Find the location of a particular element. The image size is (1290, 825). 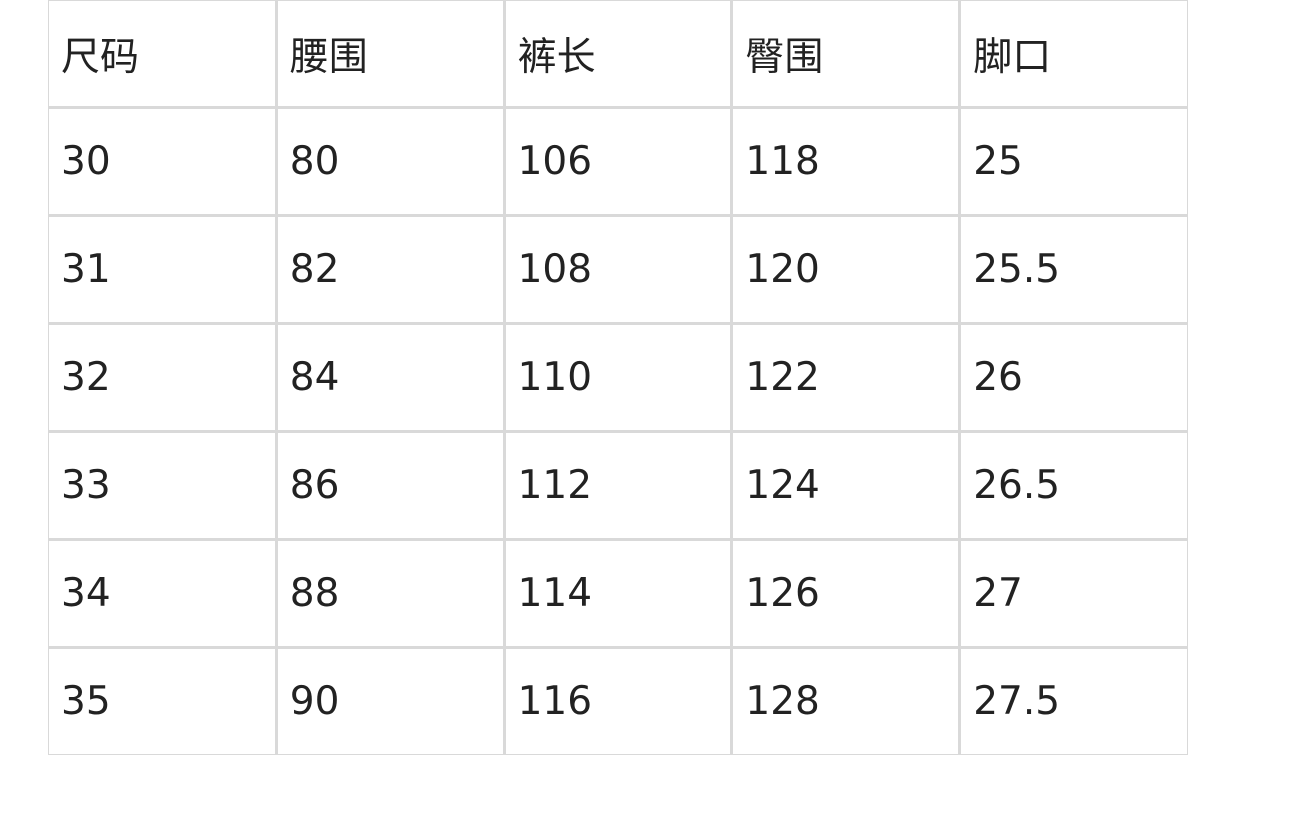

table-cell: 114 is located at coordinates (618, 593).